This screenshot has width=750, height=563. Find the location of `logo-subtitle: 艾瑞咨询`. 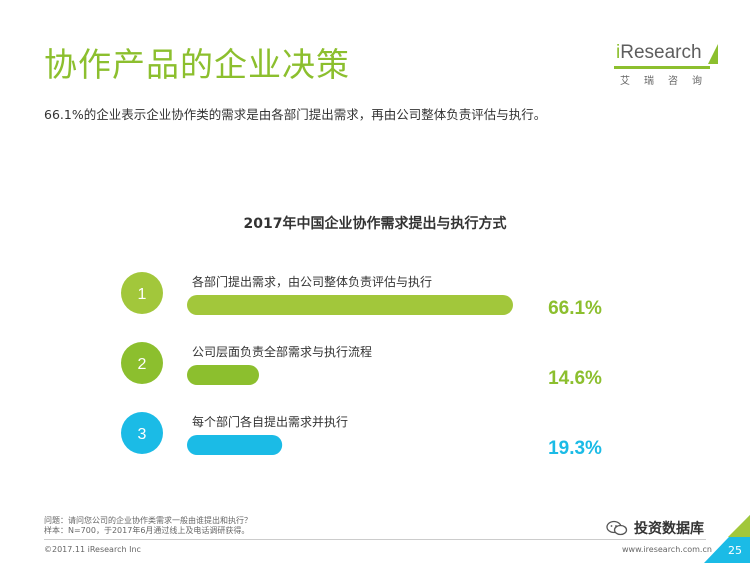

logo-subtitle: 艾瑞咨询 is located at coordinates (668, 81).